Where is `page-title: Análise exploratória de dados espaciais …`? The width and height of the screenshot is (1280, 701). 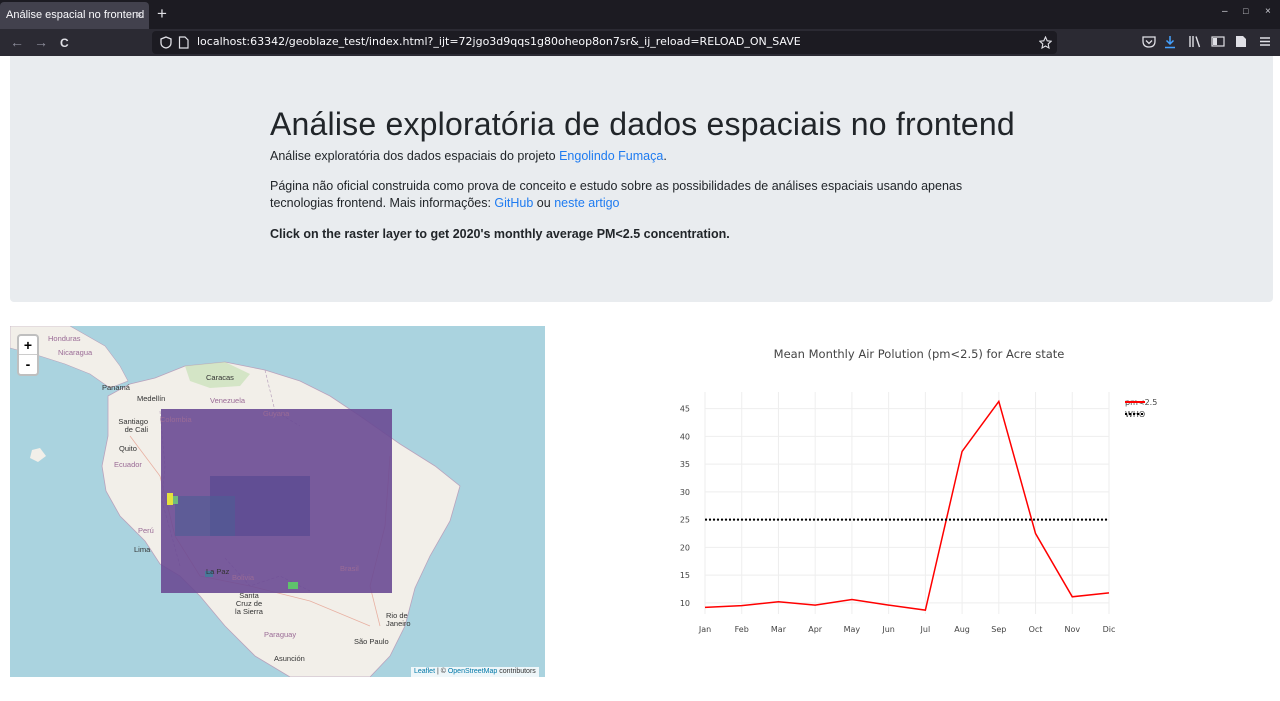 page-title: Análise exploratória de dados espaciais … is located at coordinates (642, 124).